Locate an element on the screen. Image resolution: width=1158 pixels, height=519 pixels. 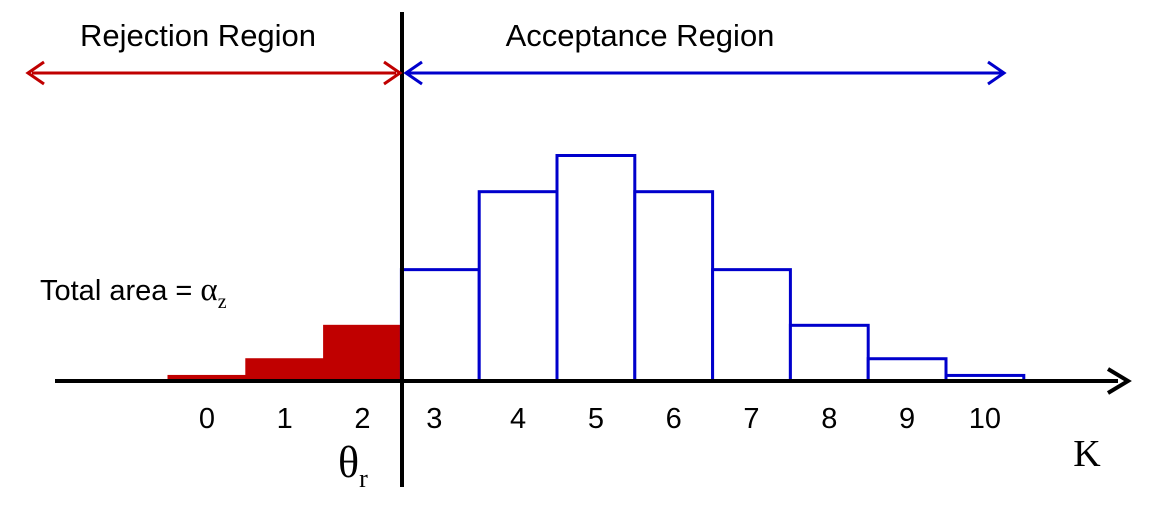
acceptance-arrow is located at coordinates (705, 73).